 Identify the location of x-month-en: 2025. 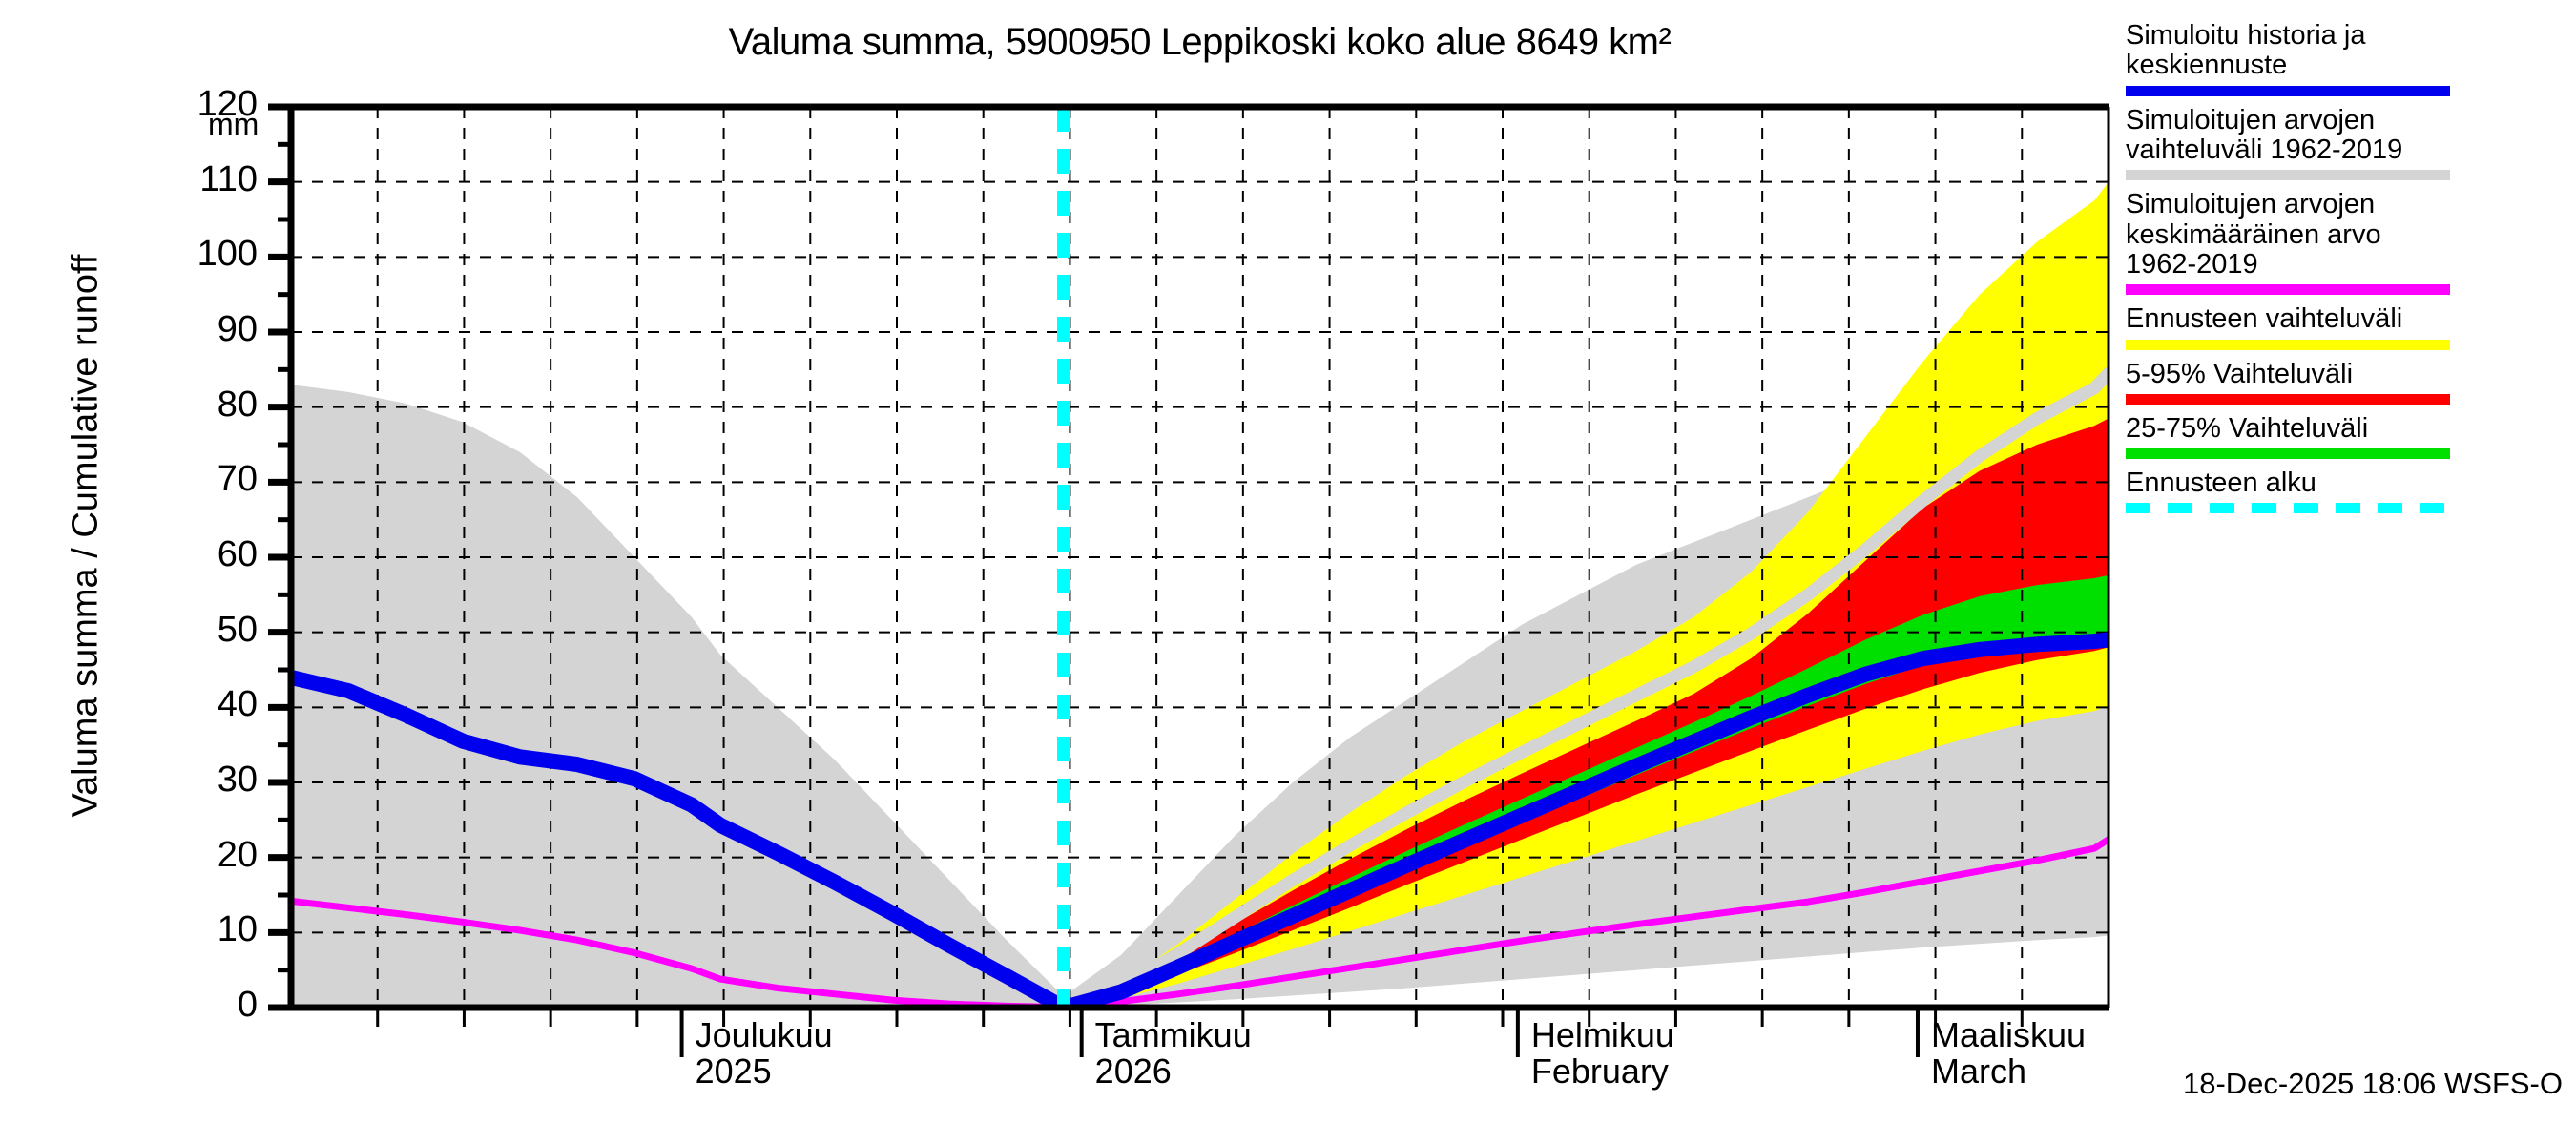
(733, 1071).